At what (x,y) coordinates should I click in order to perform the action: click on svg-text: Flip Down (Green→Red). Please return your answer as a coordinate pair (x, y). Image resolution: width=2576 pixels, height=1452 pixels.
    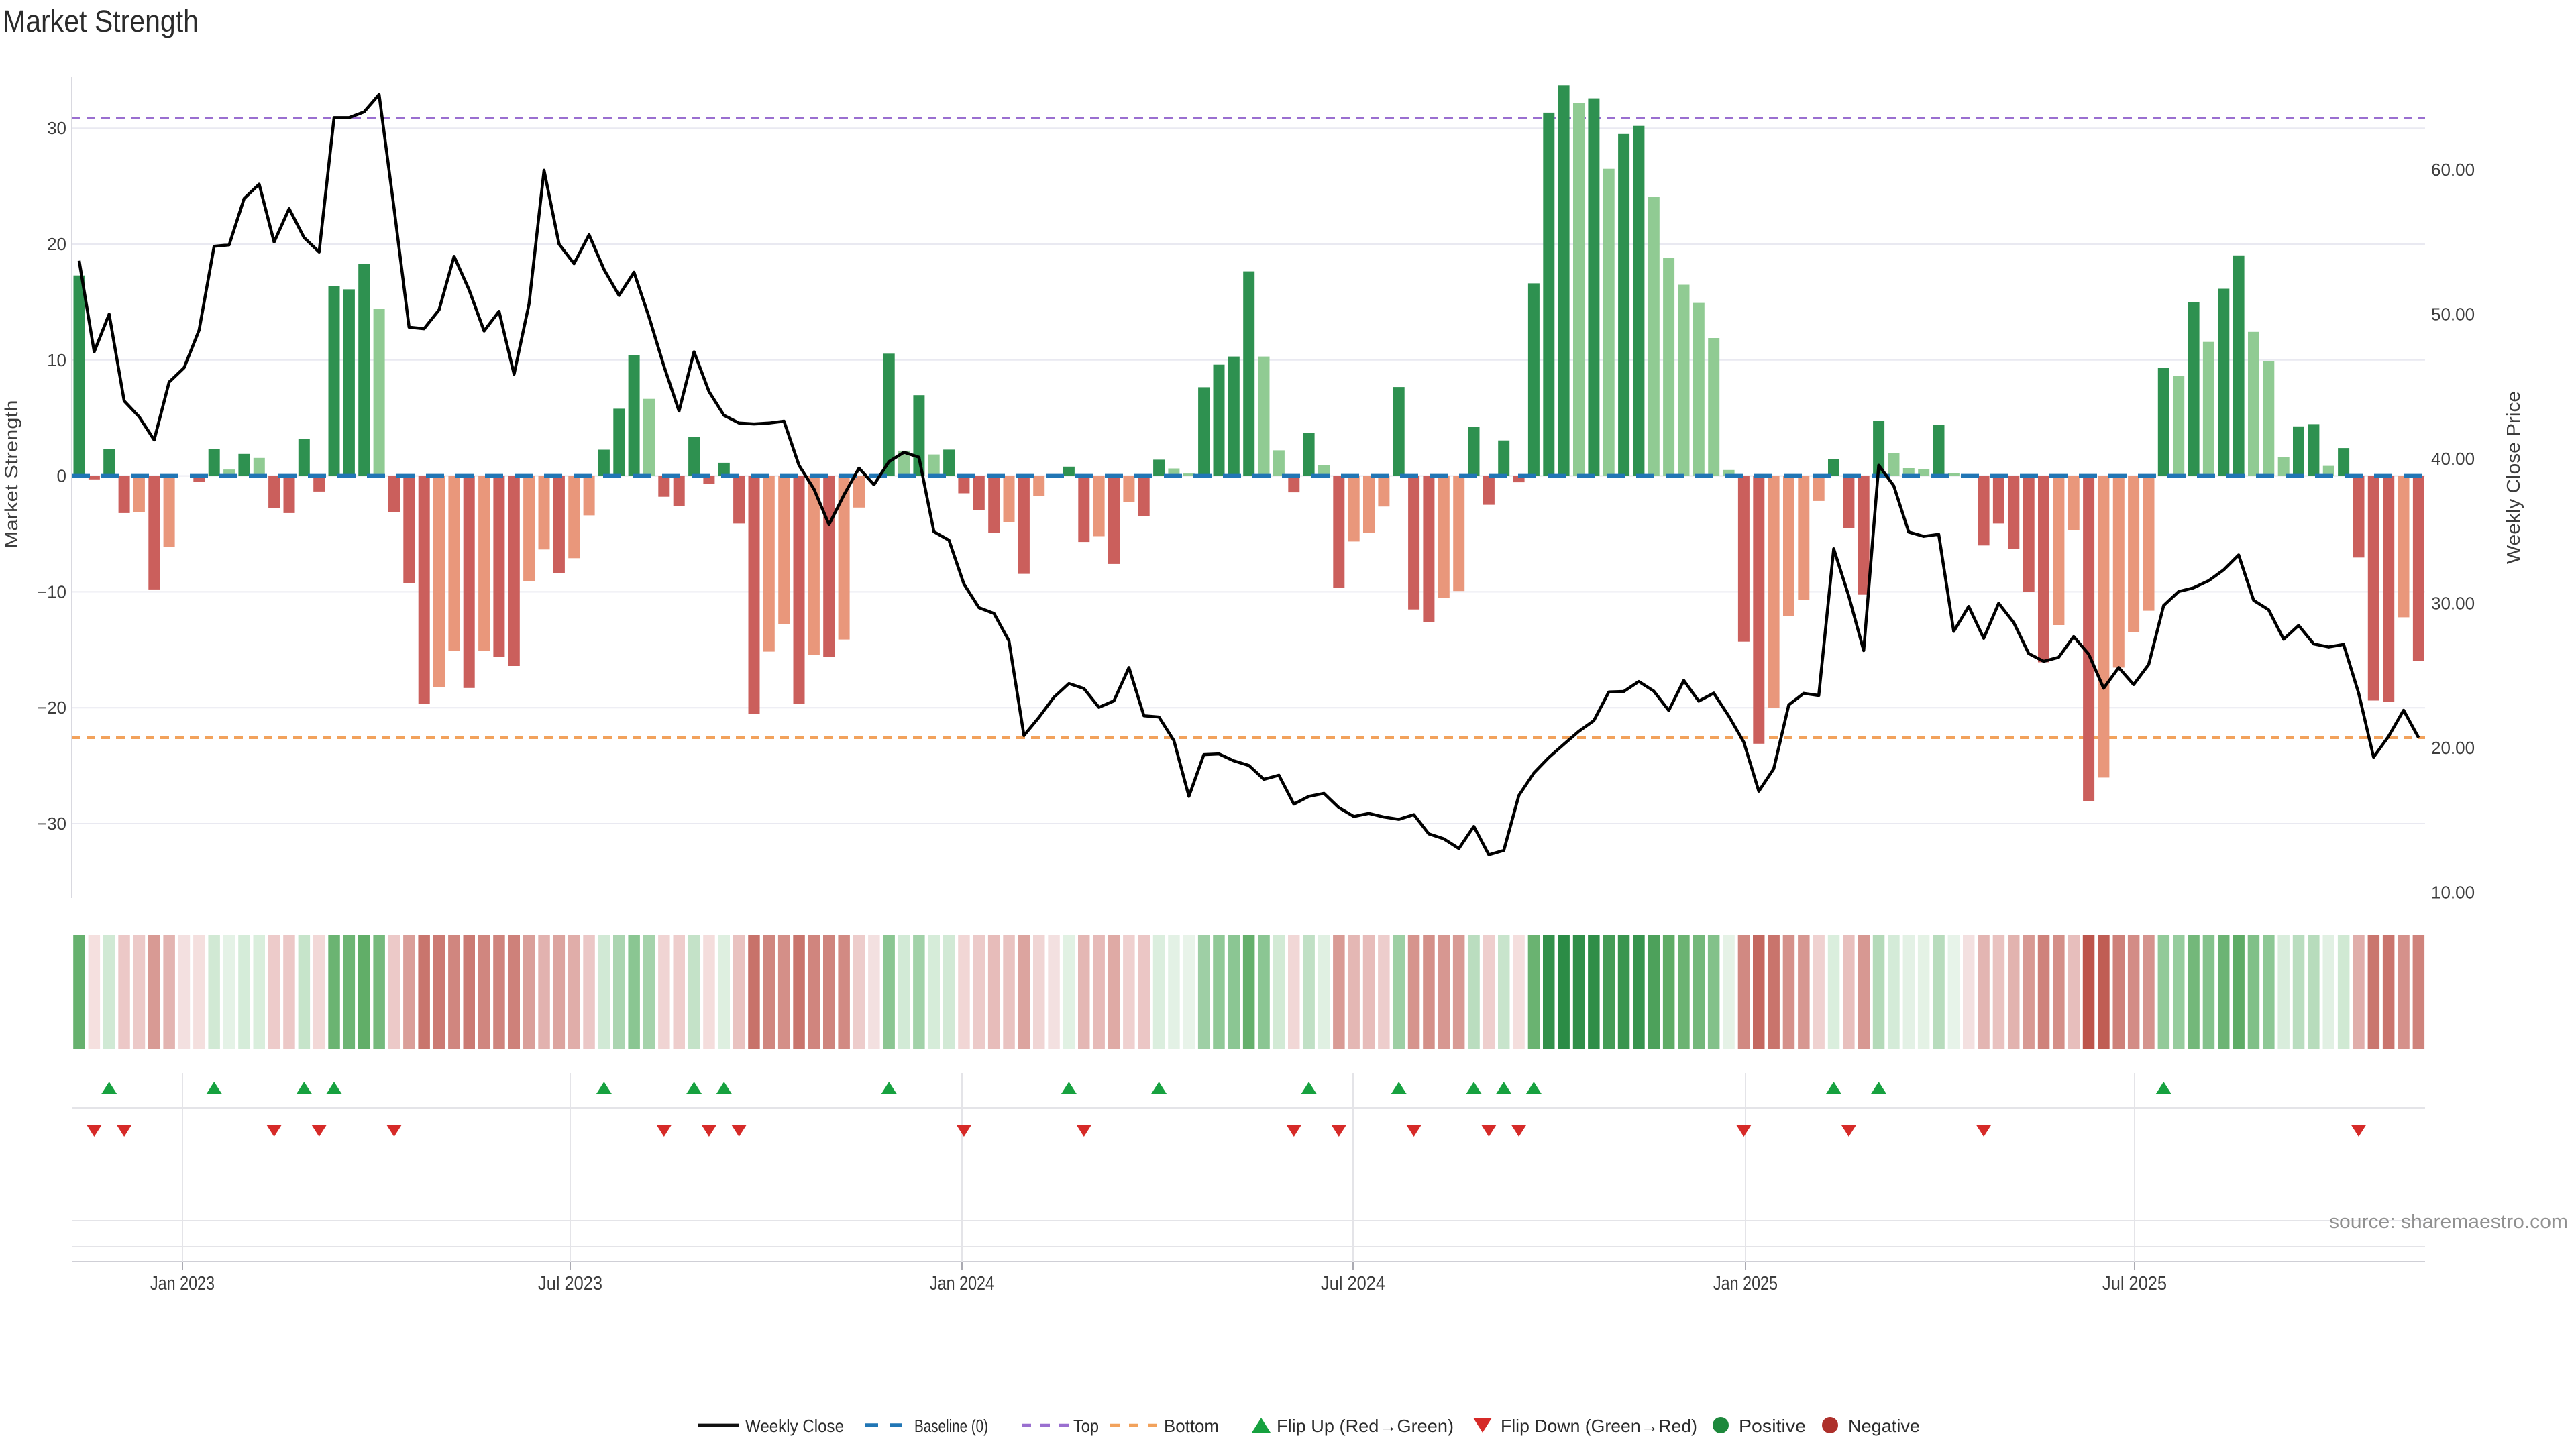
    Looking at the image, I should click on (1599, 1426).